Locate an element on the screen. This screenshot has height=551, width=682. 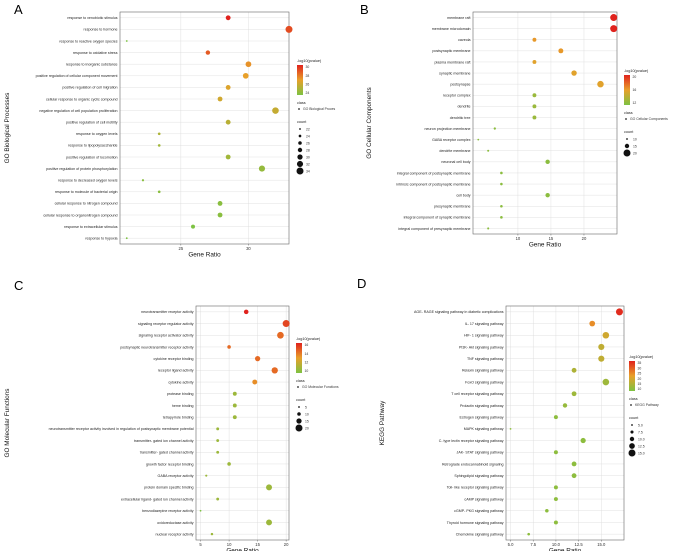
y-tick-label: response to inorganic substance is located at coordinates (92, 65).